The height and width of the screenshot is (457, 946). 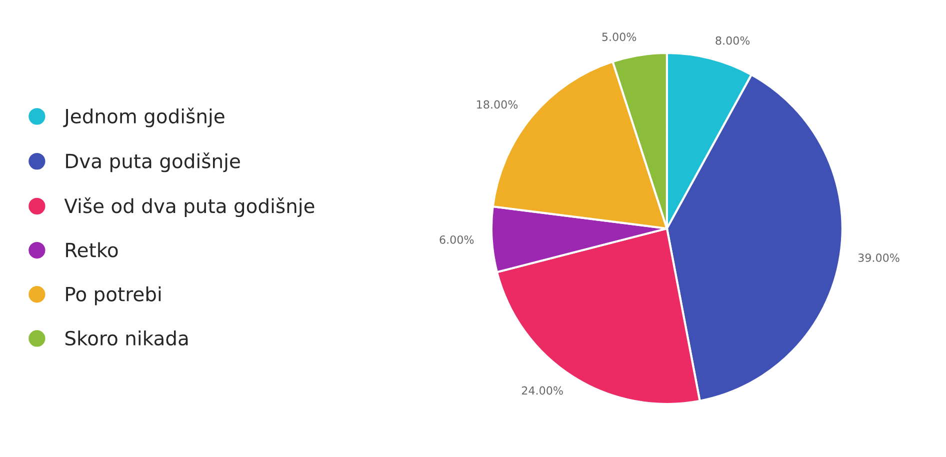 I want to click on legend-label: Skoro nikada, so click(x=126, y=338).